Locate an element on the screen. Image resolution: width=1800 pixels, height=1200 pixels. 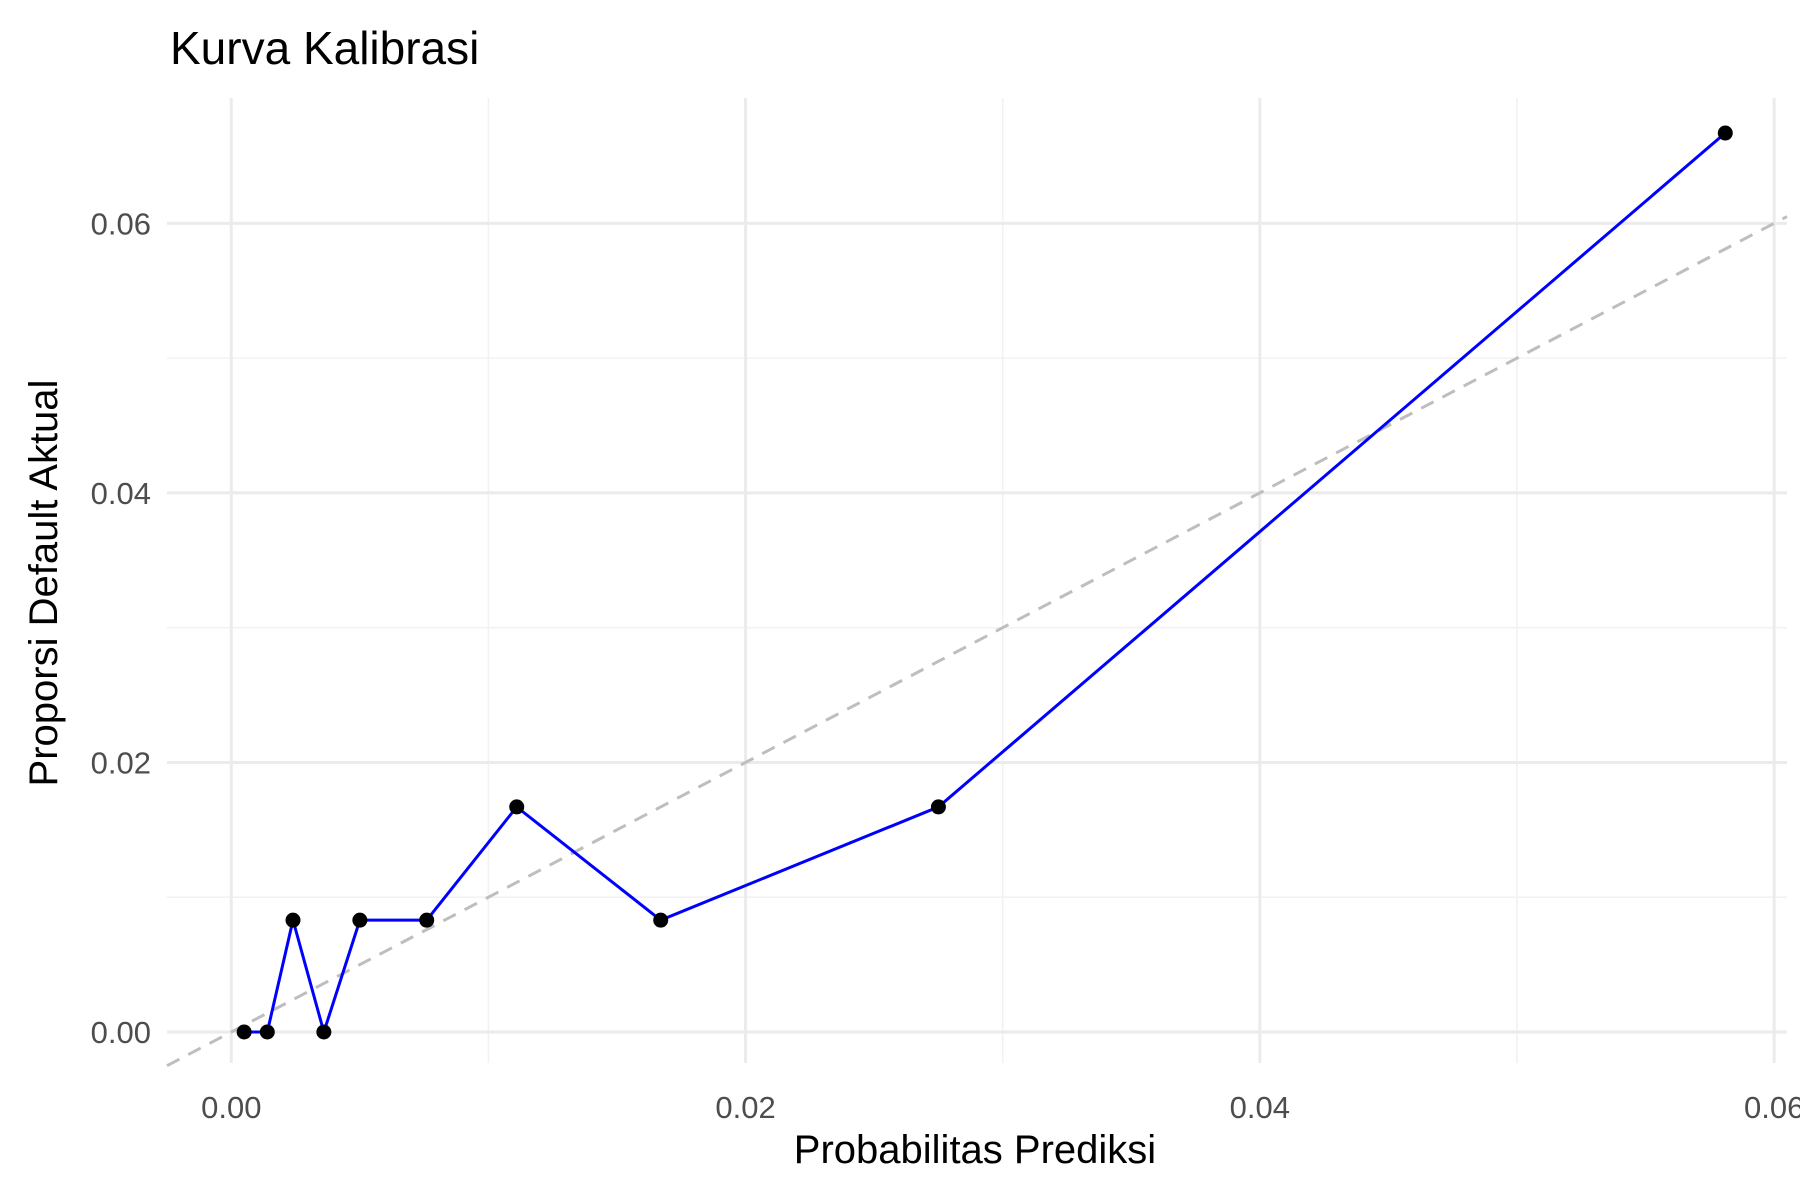
y-tick-label: 0.06 is located at coordinates (121, 223).